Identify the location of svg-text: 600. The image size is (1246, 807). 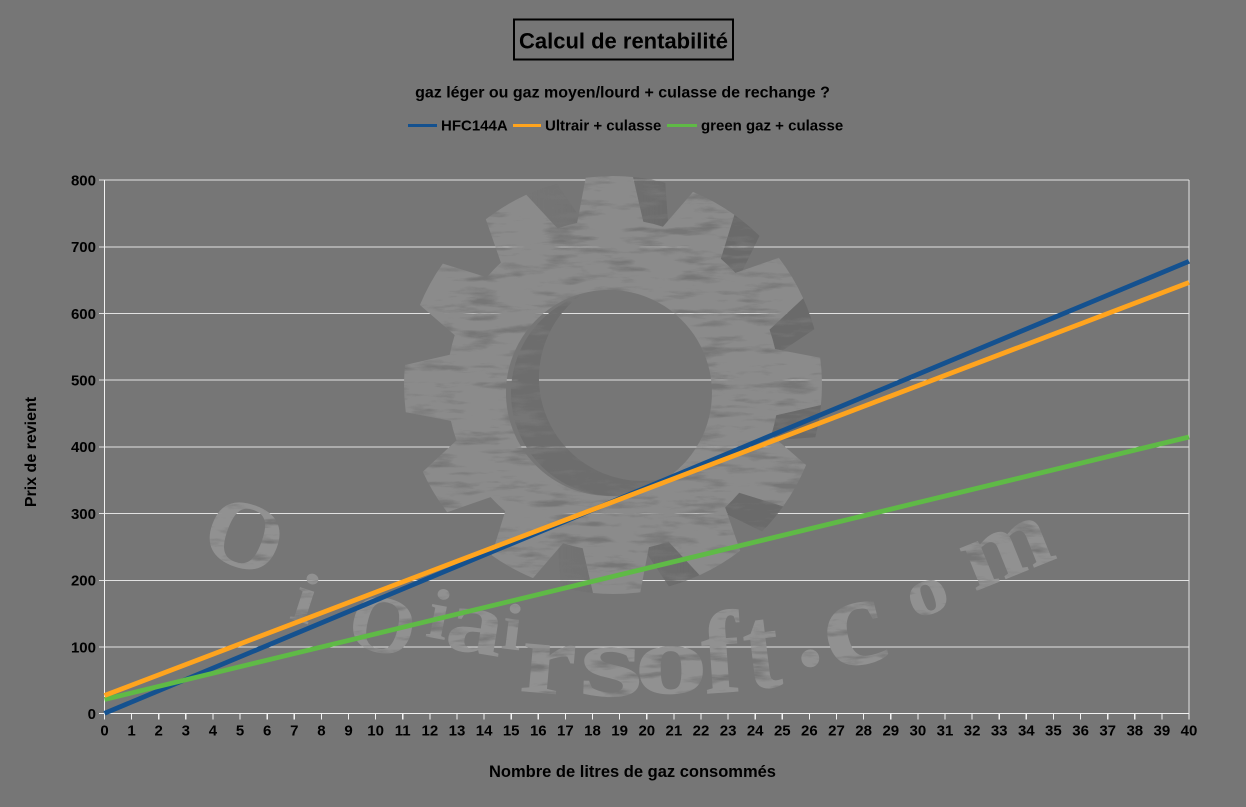
(83, 314).